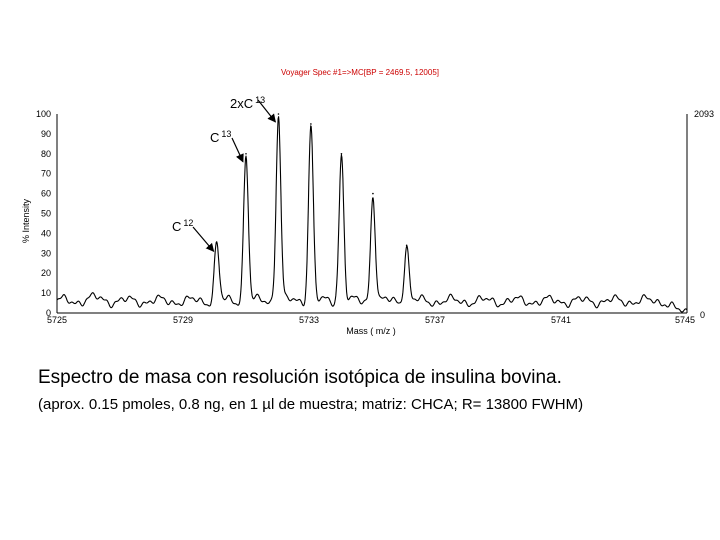  Describe the element at coordinates (311, 180) in the screenshot. I see `peak-markers` at that location.